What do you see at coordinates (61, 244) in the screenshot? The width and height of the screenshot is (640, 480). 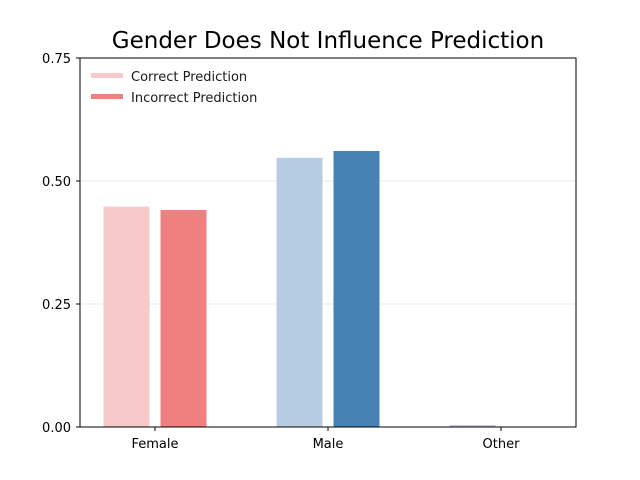 I see `y-axis: 0.00 0.25 0.50 0.75` at bounding box center [61, 244].